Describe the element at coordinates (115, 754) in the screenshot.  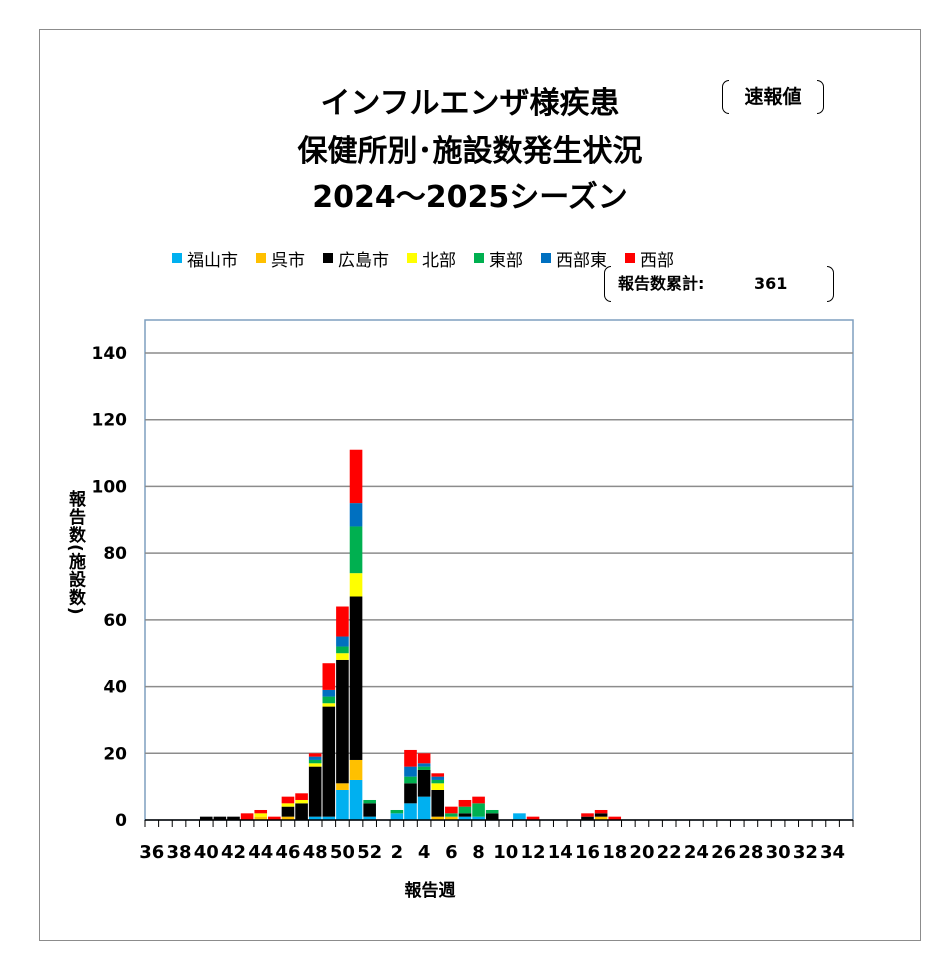
I see `y-tick-label: 20` at that location.